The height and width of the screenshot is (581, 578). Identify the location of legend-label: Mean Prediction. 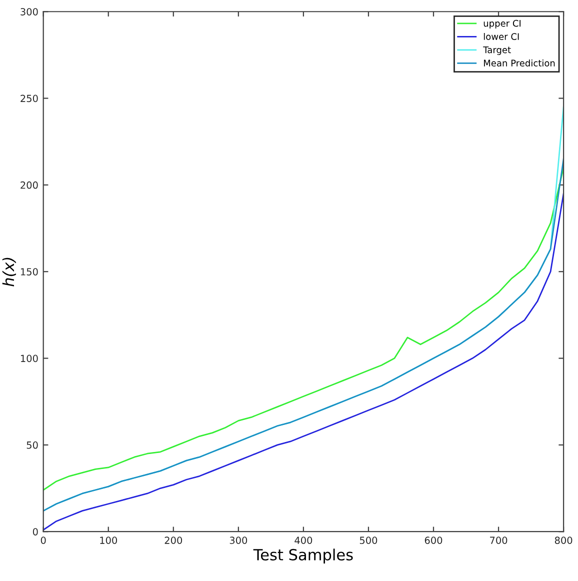
(519, 63).